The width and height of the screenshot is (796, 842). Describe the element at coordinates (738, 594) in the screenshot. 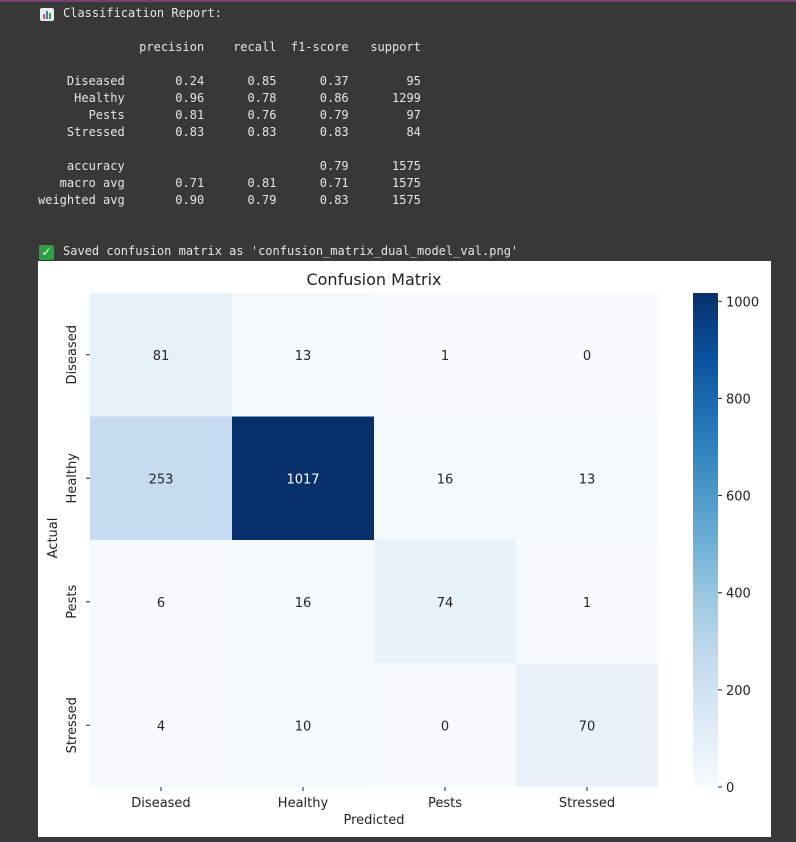

I see `colorbar-tick-label: 400` at that location.